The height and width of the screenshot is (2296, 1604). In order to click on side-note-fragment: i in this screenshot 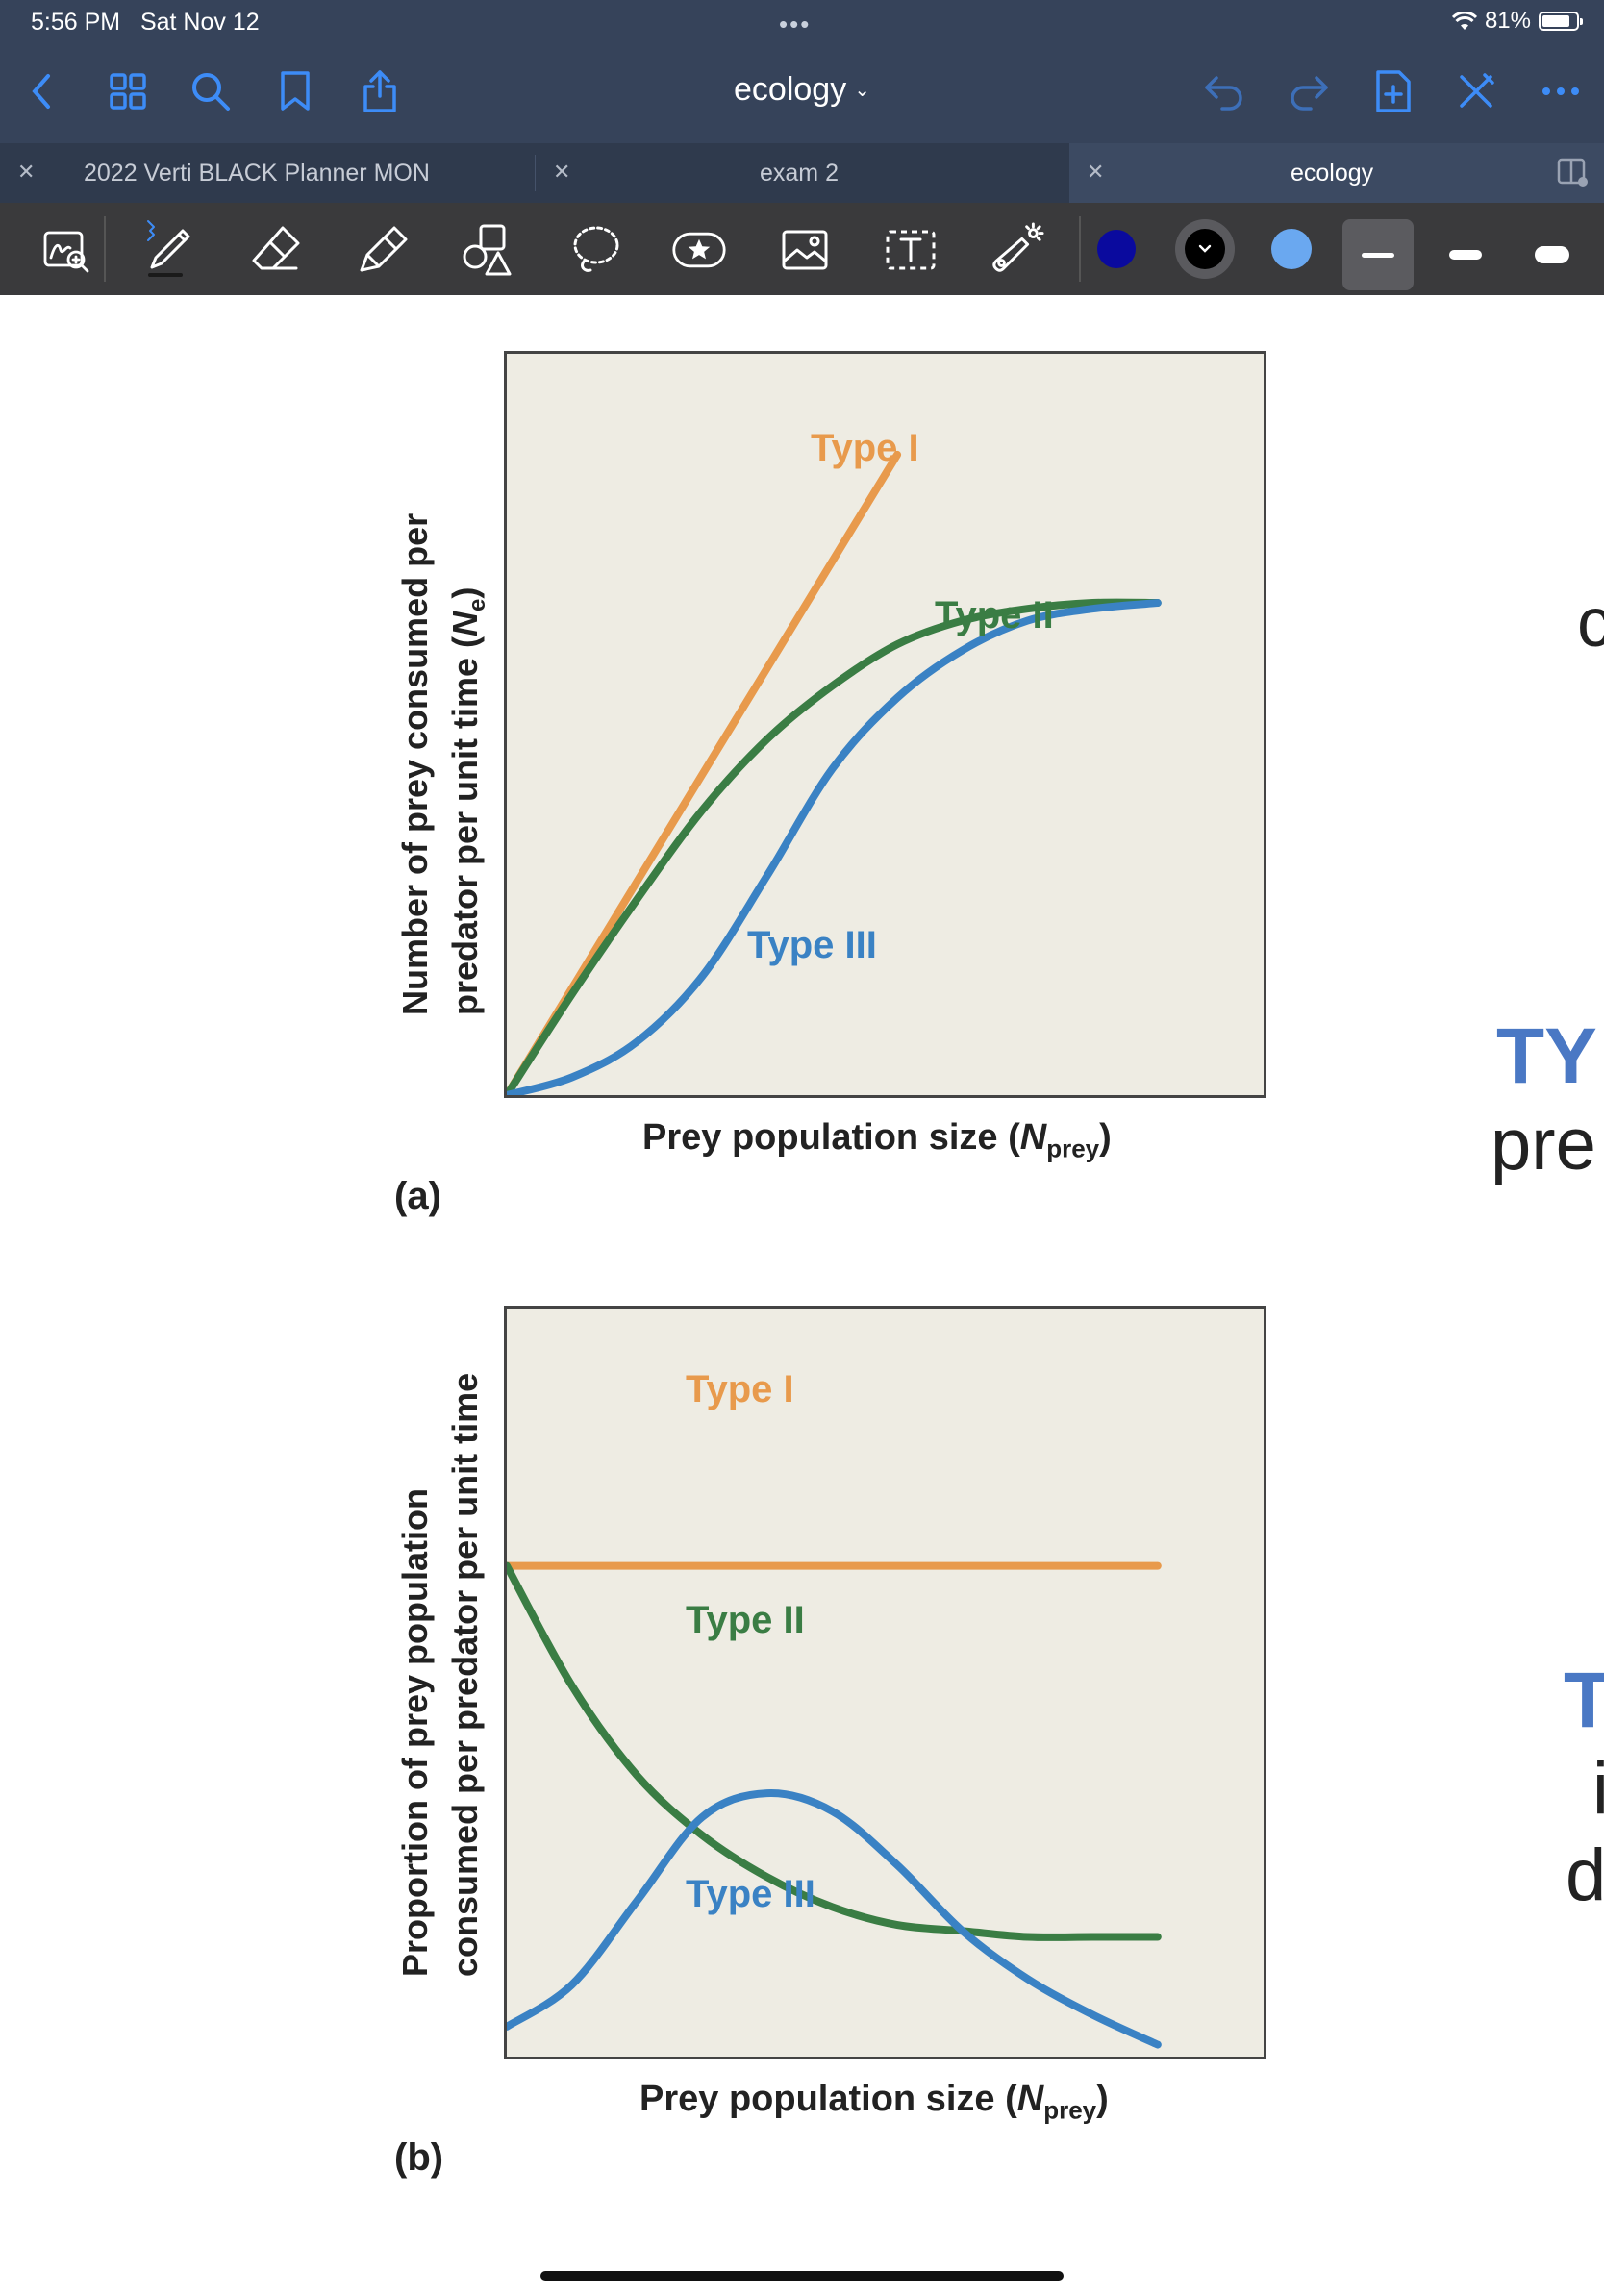, I will do `click(1598, 1789)`.